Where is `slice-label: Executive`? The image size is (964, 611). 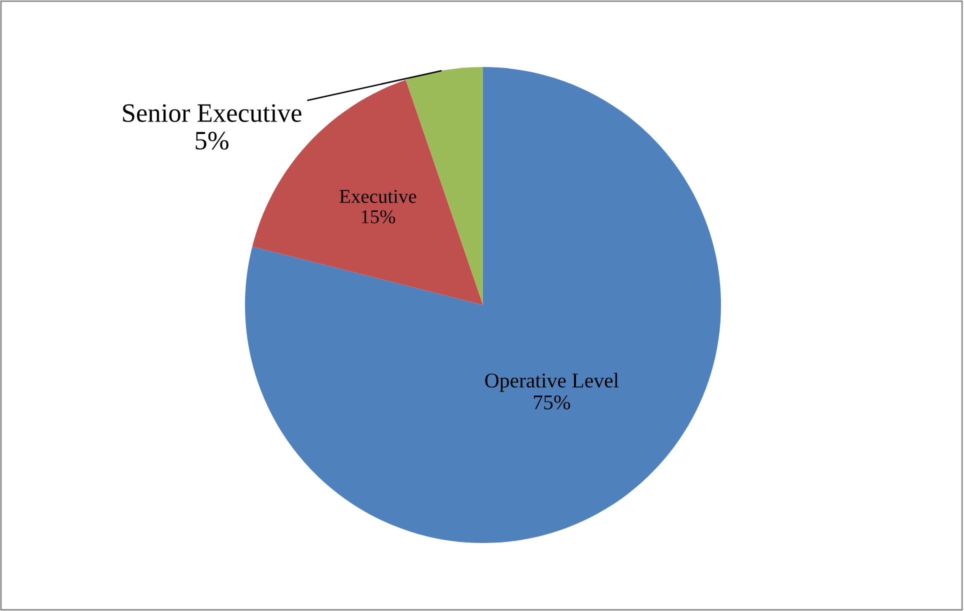 slice-label: Executive is located at coordinates (378, 196).